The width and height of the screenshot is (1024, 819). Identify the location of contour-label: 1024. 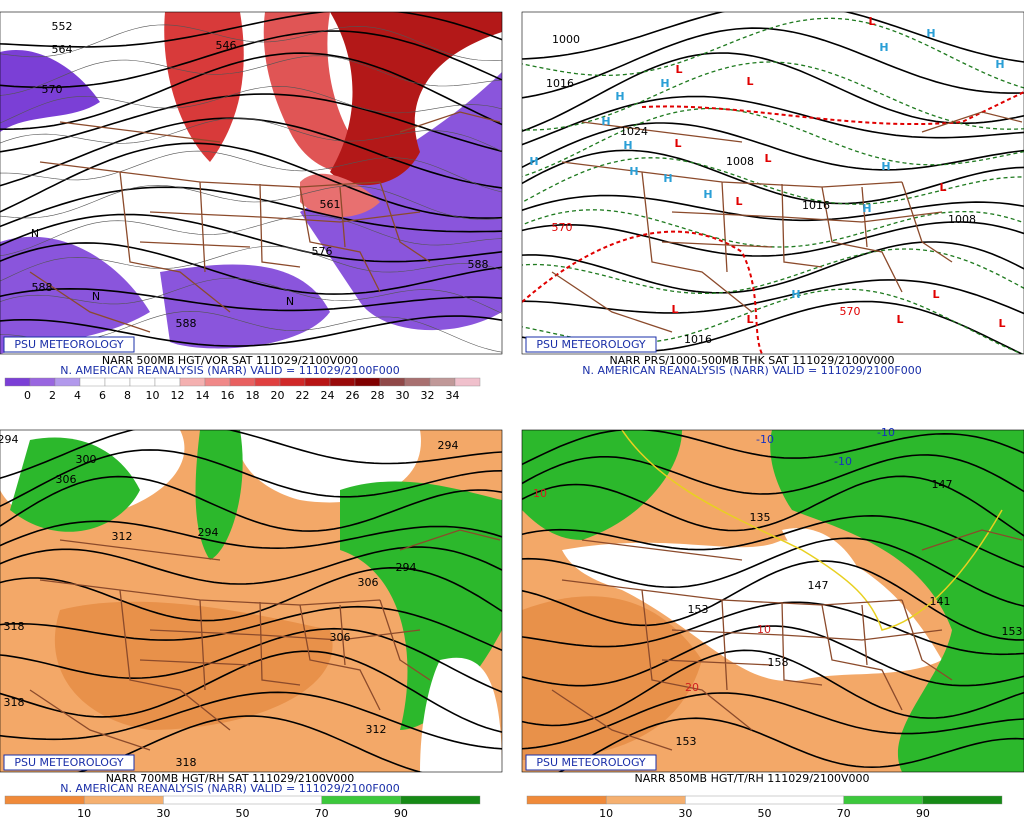
(634, 131).